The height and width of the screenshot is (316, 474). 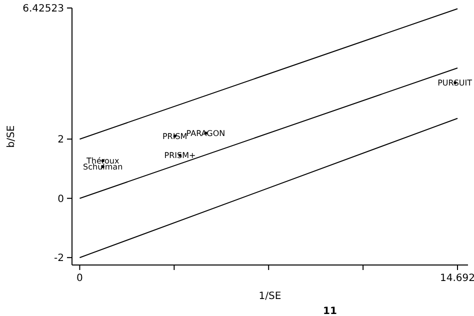 I want to click on text: 11, so click(x=330, y=311).